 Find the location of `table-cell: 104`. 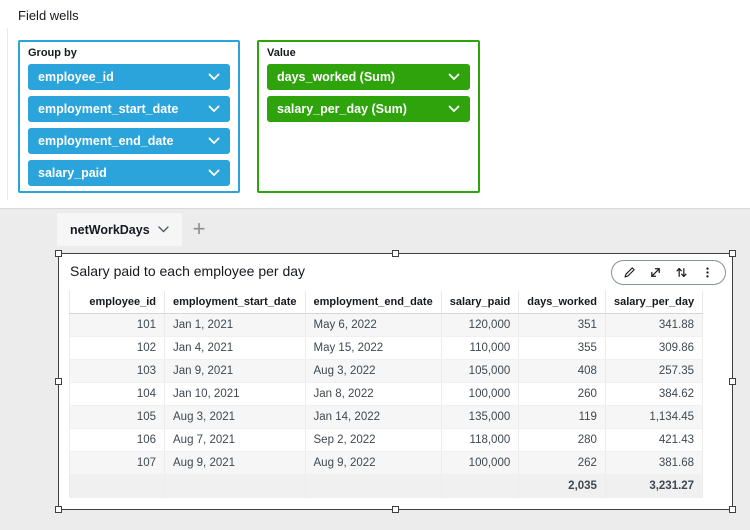

table-cell: 104 is located at coordinates (117, 394).